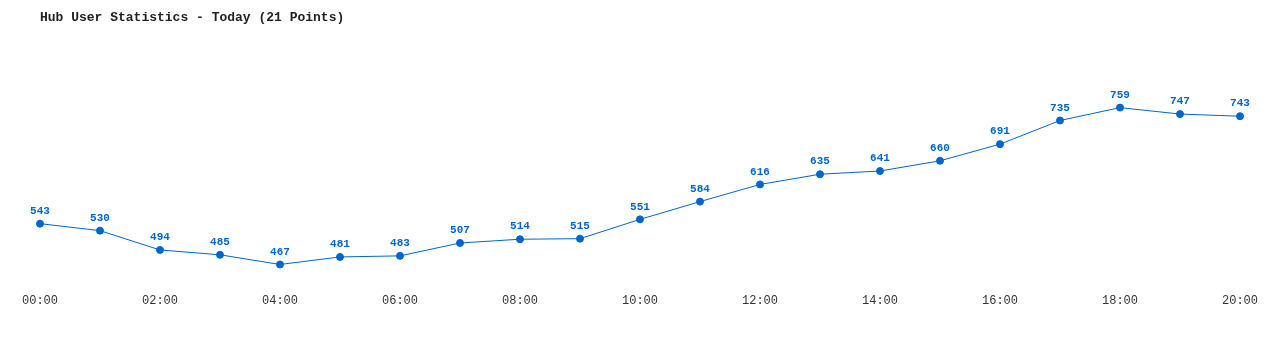 The width and height of the screenshot is (1280, 350). Describe the element at coordinates (640, 300) in the screenshot. I see `x-tick-label: 10:00` at that location.